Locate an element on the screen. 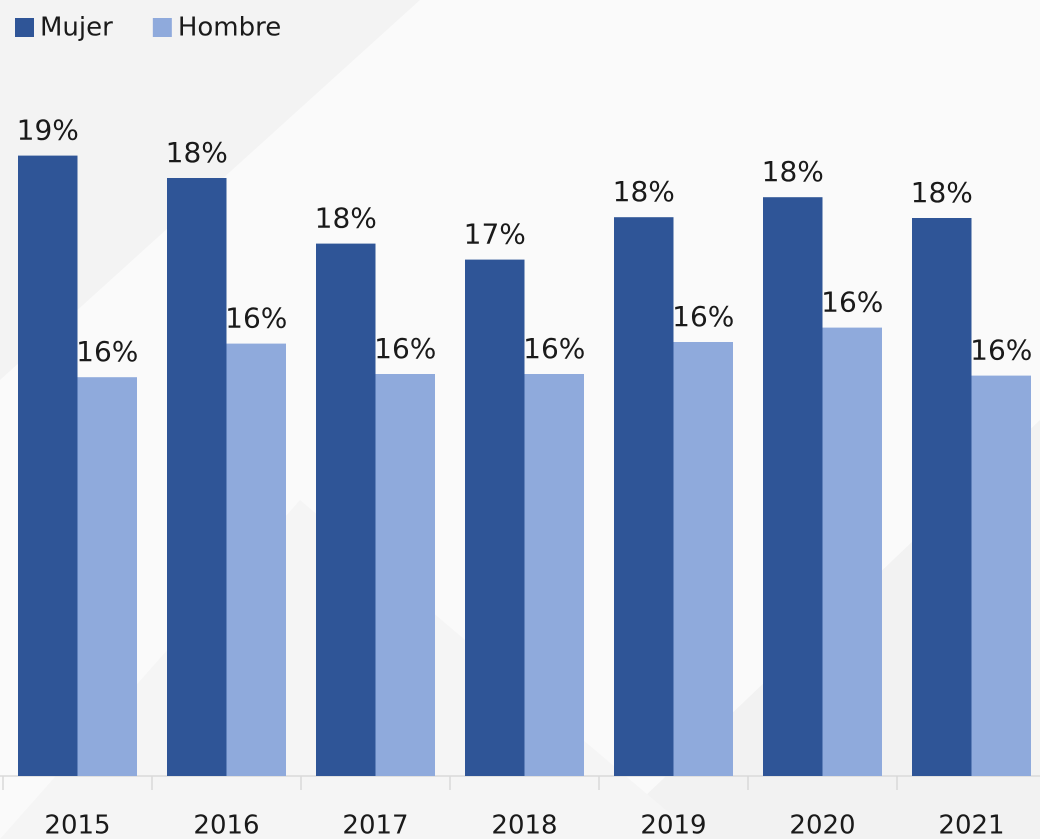 The width and height of the screenshot is (1040, 839). x-tick-label: 2017 is located at coordinates (375, 825).